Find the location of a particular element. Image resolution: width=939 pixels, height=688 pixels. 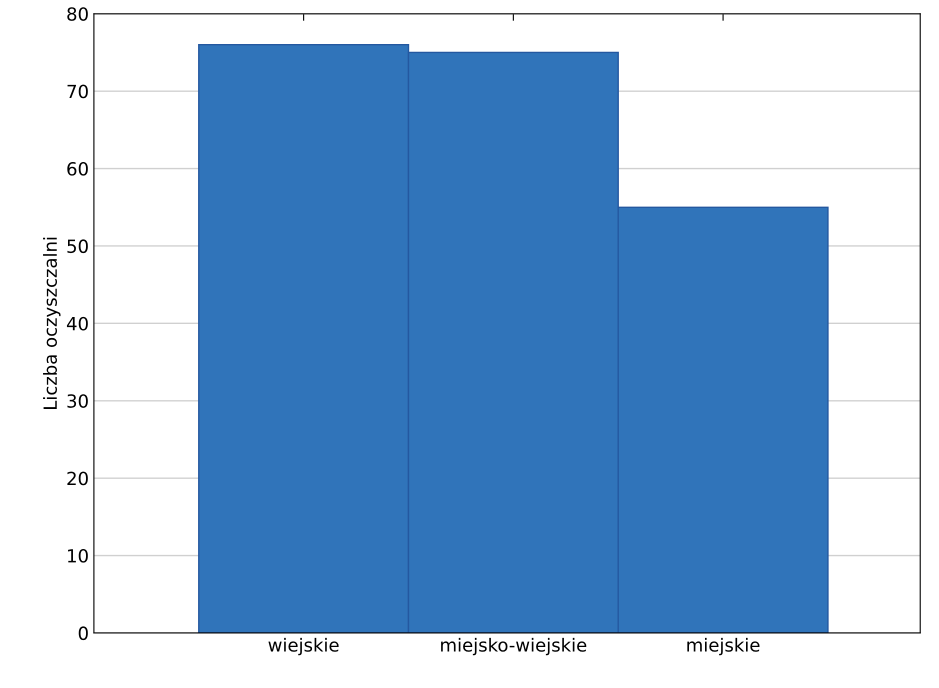

y-axis-title: Liczba oczyszczalni is located at coordinates (52, 323).